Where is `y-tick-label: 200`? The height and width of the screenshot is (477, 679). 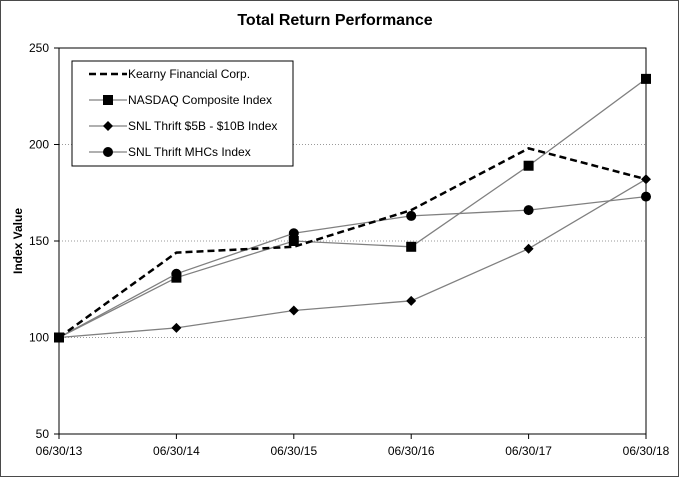 y-tick-label: 200 is located at coordinates (39, 145).